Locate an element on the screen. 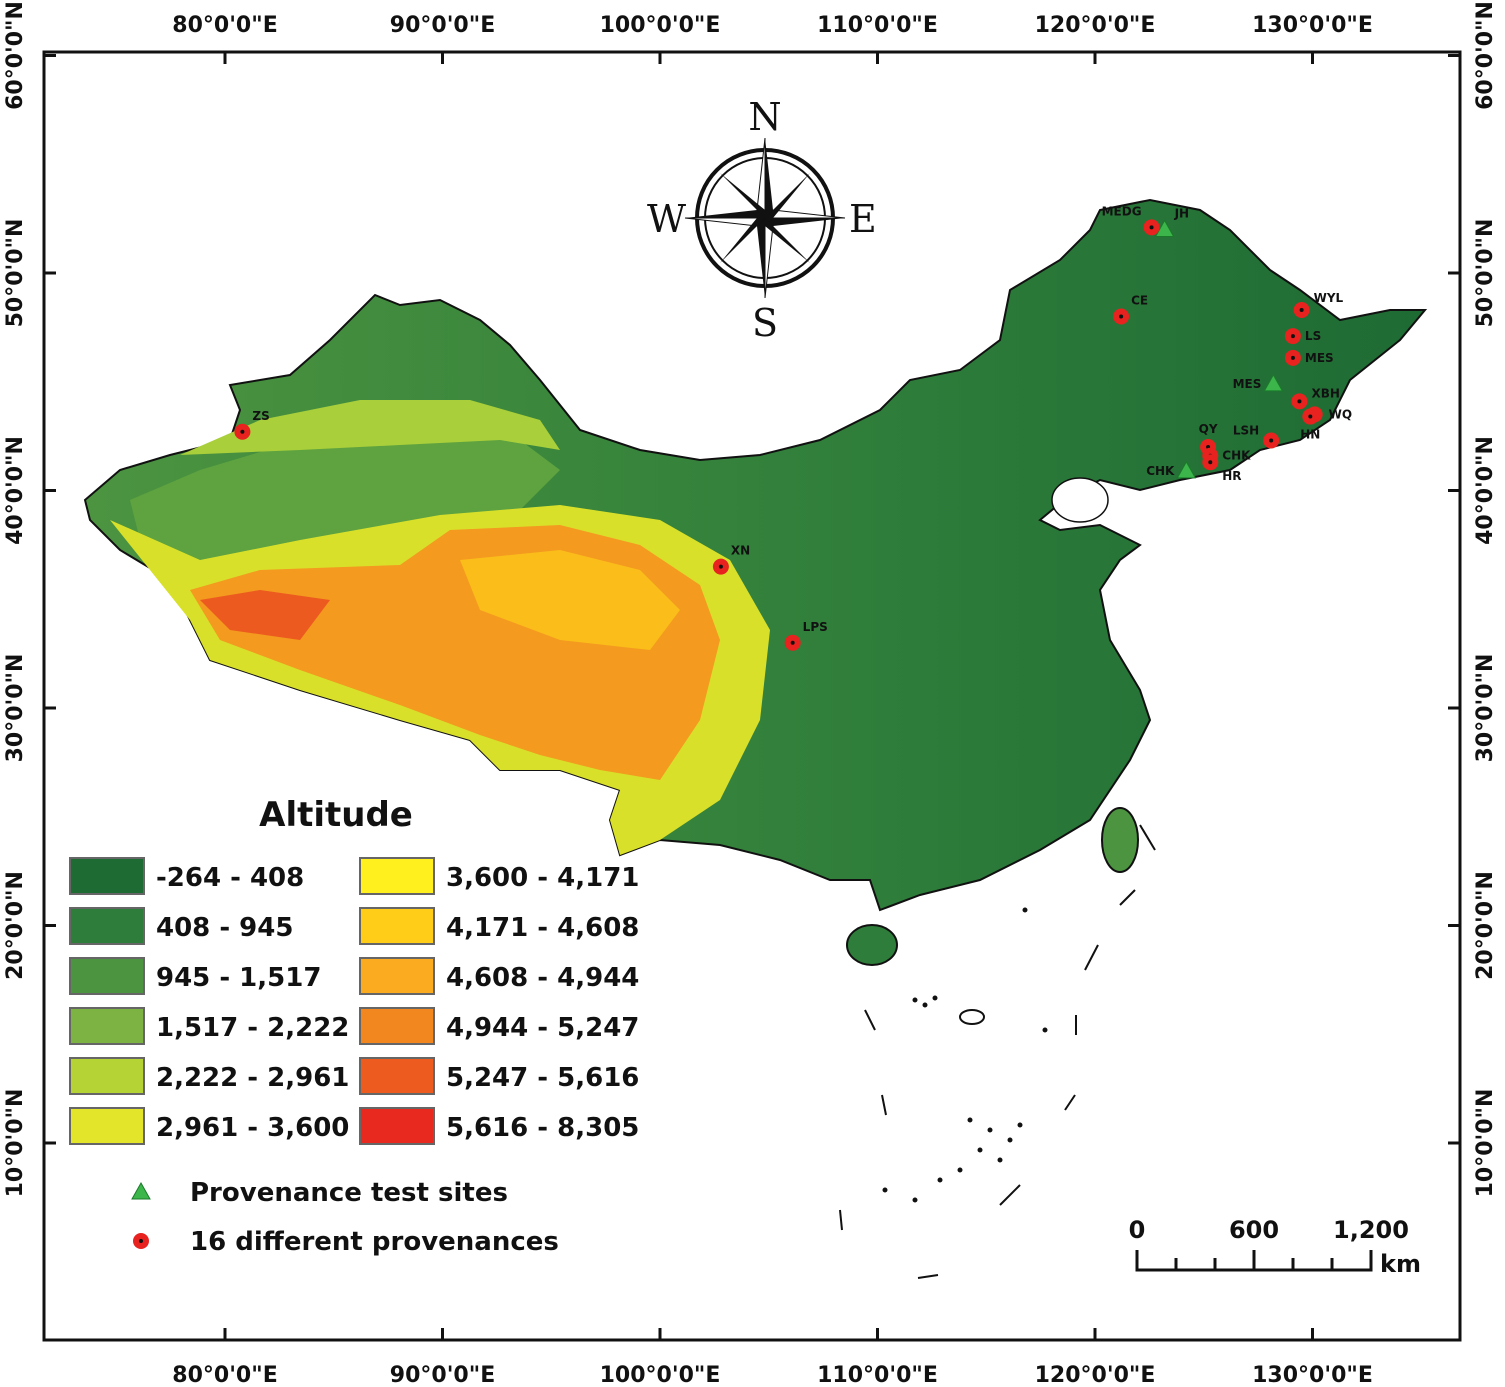 This screenshot has height=1387, width=1505. test-site-label: CHK is located at coordinates (1160, 471).